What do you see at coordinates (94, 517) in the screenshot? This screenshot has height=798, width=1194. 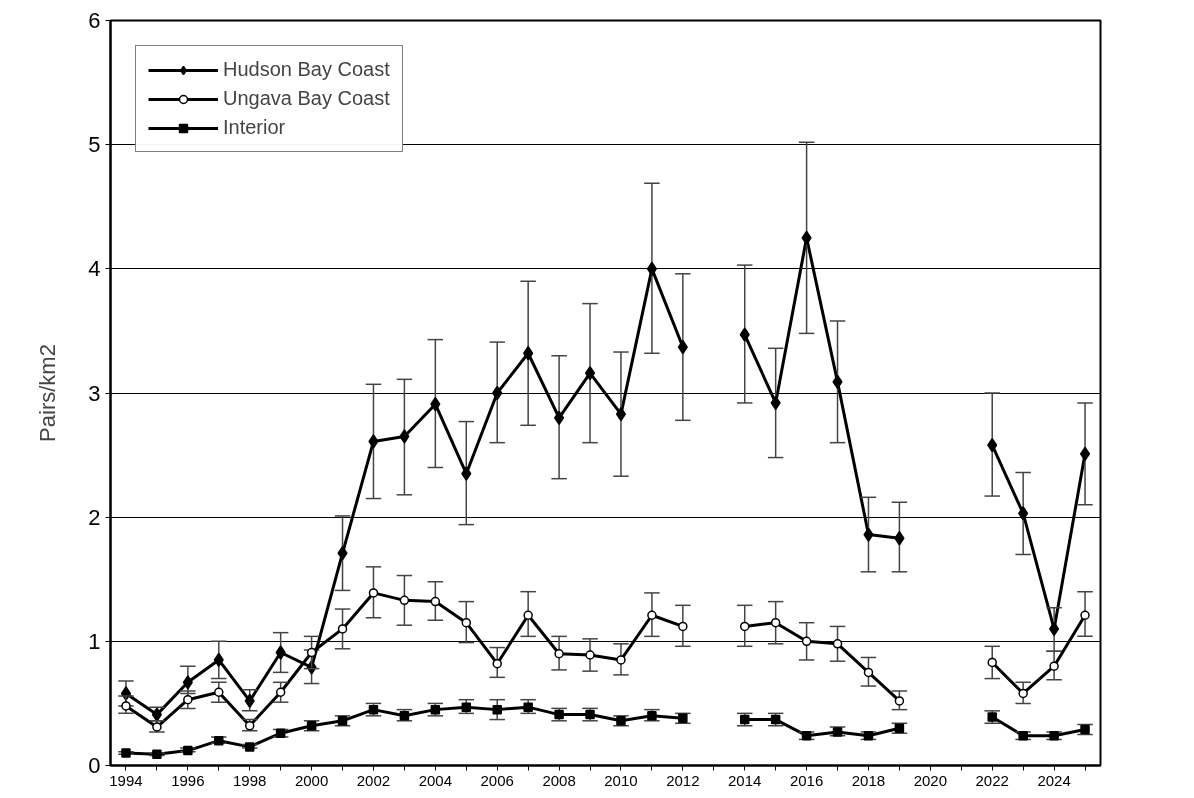 I see `y-tick-label: 2` at bounding box center [94, 517].